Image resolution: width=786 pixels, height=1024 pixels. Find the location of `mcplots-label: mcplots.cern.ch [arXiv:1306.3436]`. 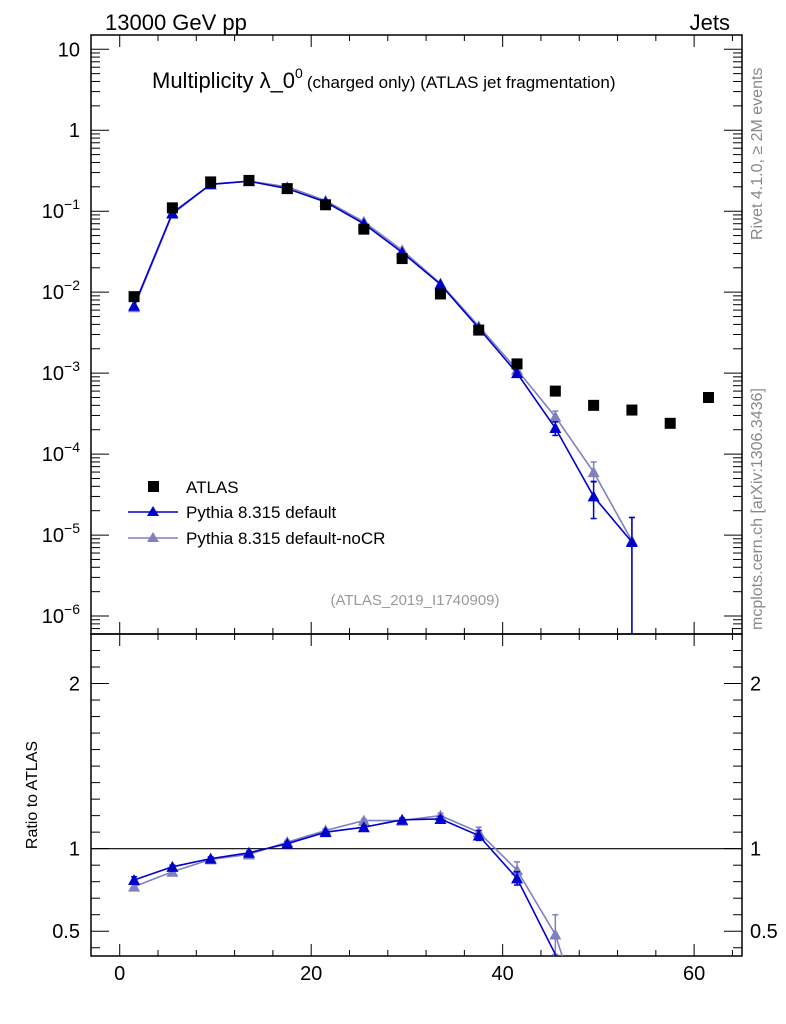

mcplots-label: mcplots.cern.ch [arXiv:1306.3436] is located at coordinates (757, 509).